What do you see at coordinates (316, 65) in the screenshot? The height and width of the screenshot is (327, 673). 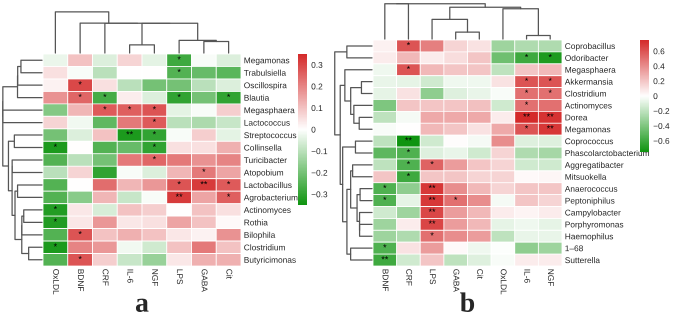 I see `color-bar-label: 0.3` at bounding box center [316, 65].